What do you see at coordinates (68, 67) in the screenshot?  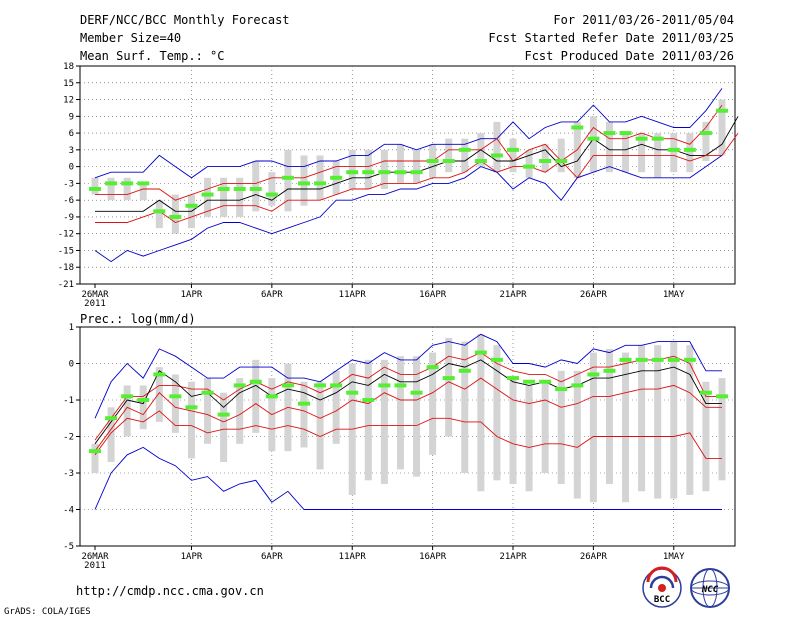 I see `y-tick-label: 18` at bounding box center [68, 67].